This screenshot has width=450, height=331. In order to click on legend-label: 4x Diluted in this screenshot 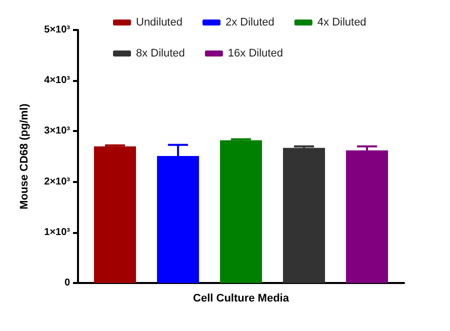, I will do `click(341, 22)`.